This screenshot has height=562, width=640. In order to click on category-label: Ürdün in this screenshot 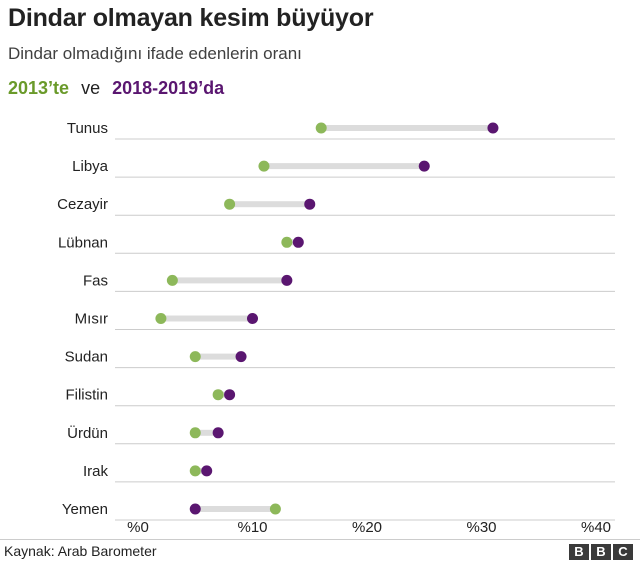, I will do `click(87, 433)`.